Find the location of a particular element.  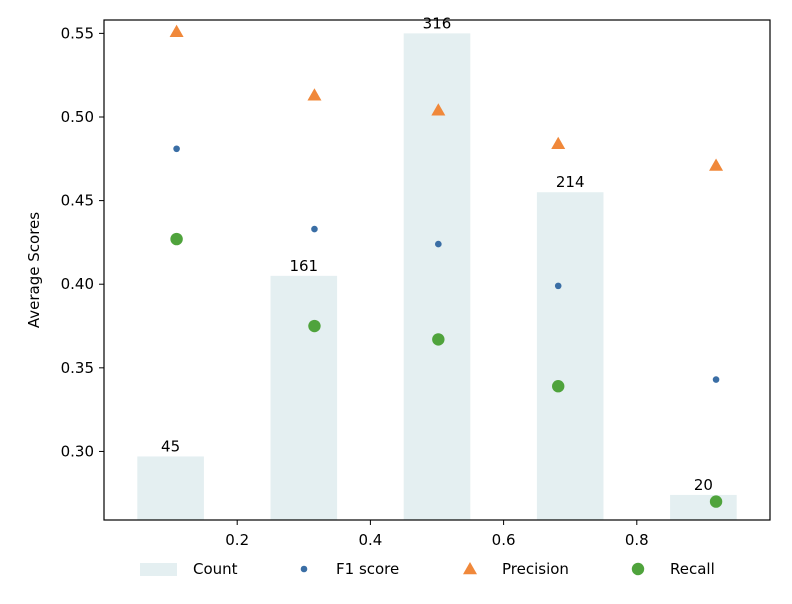

count-bar-label-3: 316 is located at coordinates (437, 23).